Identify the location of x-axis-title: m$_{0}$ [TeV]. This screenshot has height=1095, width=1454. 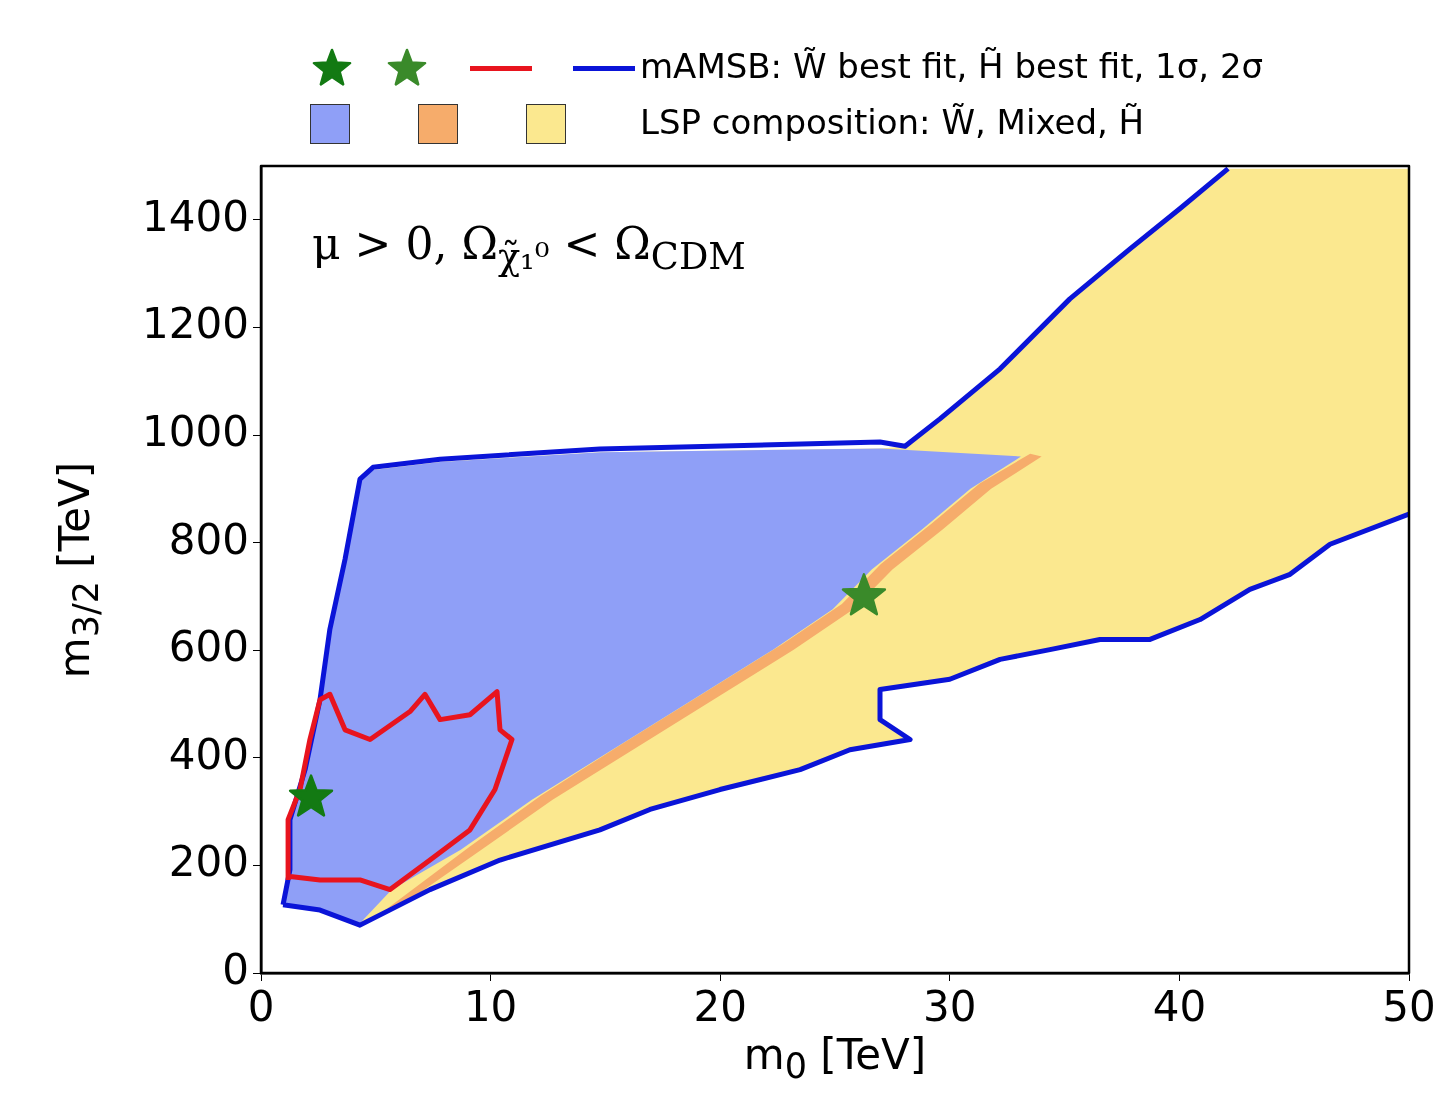
(835, 1058).